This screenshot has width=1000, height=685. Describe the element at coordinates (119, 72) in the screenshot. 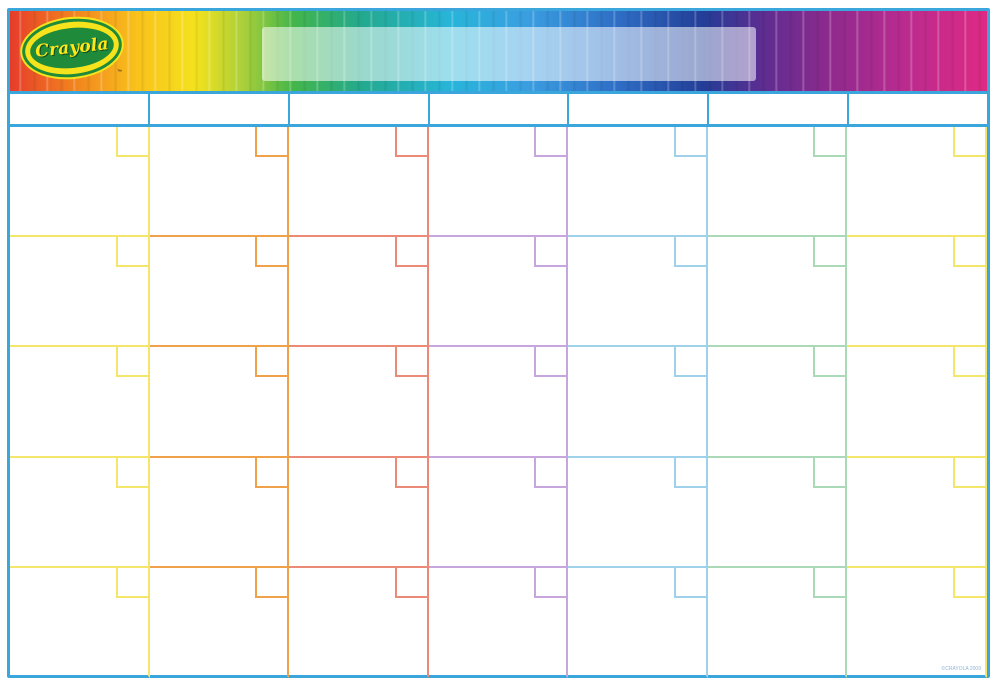

I see `trademark-mark: ™` at that location.